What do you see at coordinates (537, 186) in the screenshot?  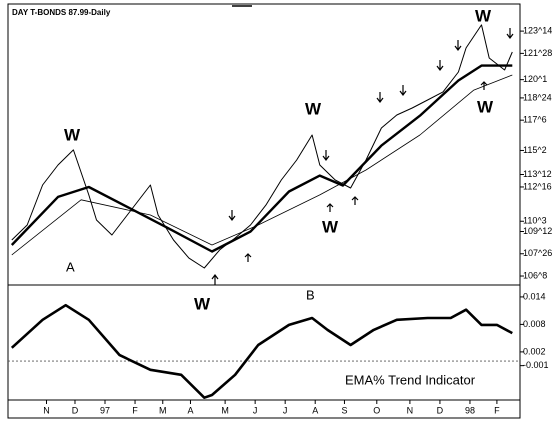 I see `y-tick-label: 112^16` at bounding box center [537, 186].